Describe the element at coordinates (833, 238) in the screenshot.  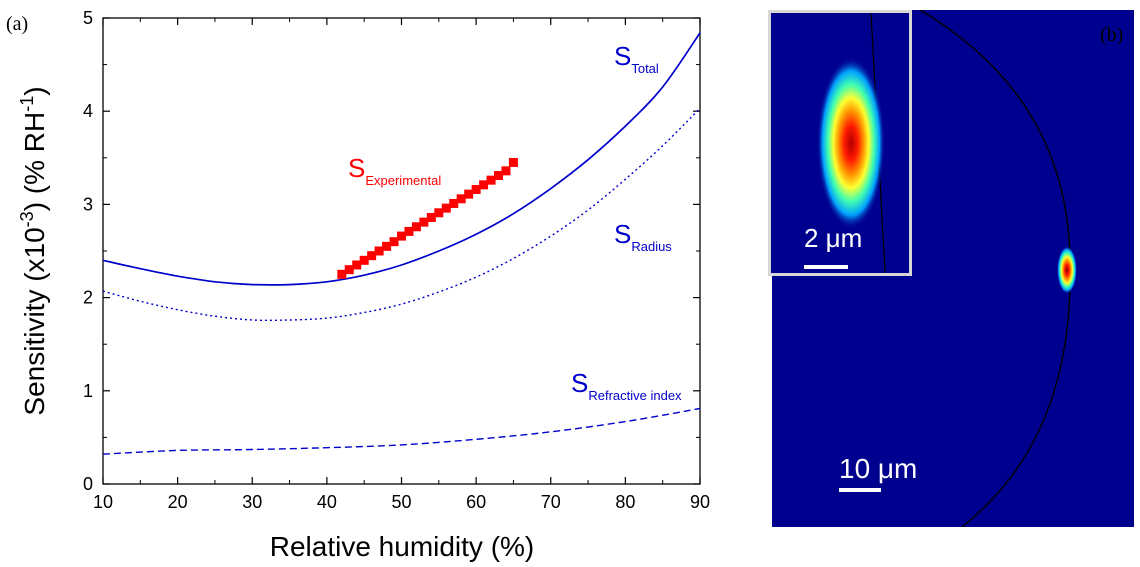
I see `inset-scale-label: 2 μm` at that location.